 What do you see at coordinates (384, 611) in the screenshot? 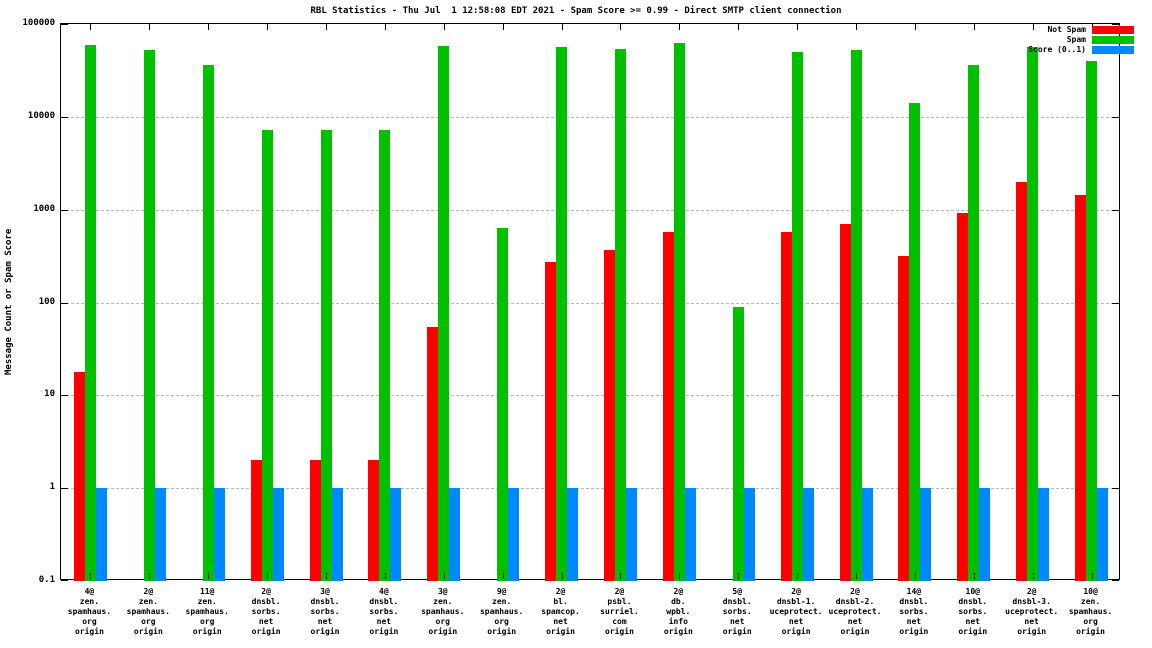
I see `x-tick-label-group-6: 4@ dnsbl. sorbs. net origin` at bounding box center [384, 611].